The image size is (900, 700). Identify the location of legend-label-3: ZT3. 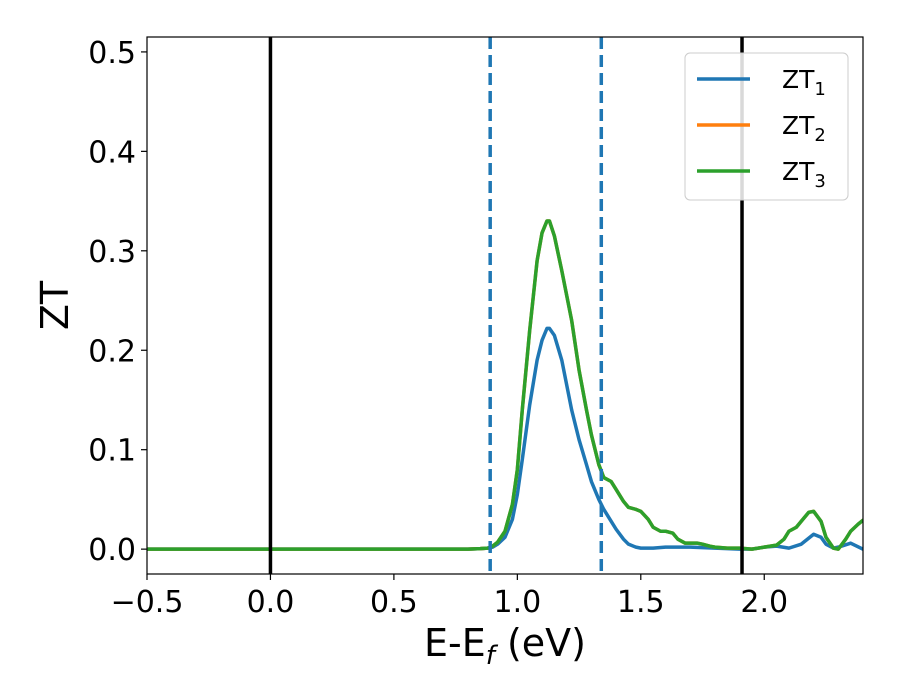
(804, 174).